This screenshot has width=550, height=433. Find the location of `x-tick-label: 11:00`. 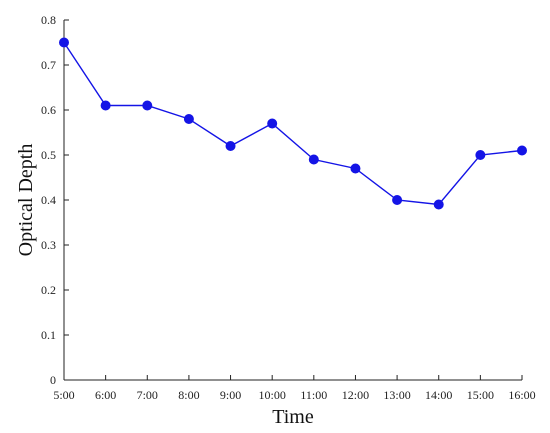

x-tick-label: 11:00 is located at coordinates (313, 395).